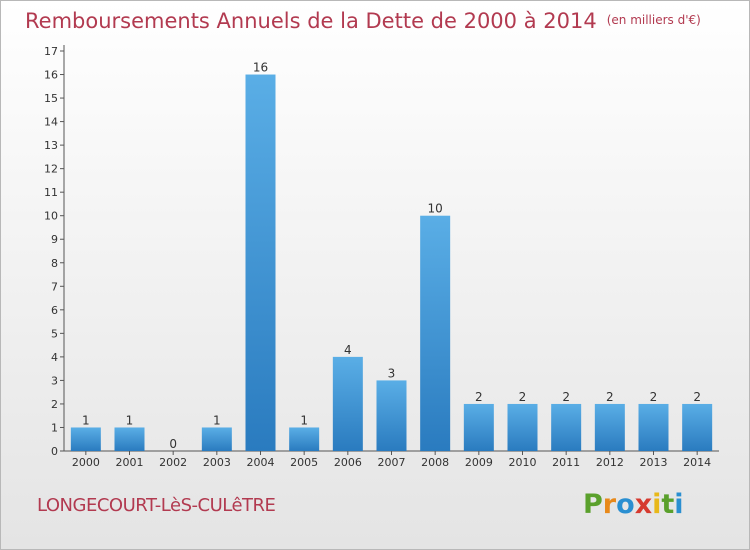 This screenshot has width=750, height=550. What do you see at coordinates (173, 444) in the screenshot?
I see `data-label: 0` at bounding box center [173, 444].